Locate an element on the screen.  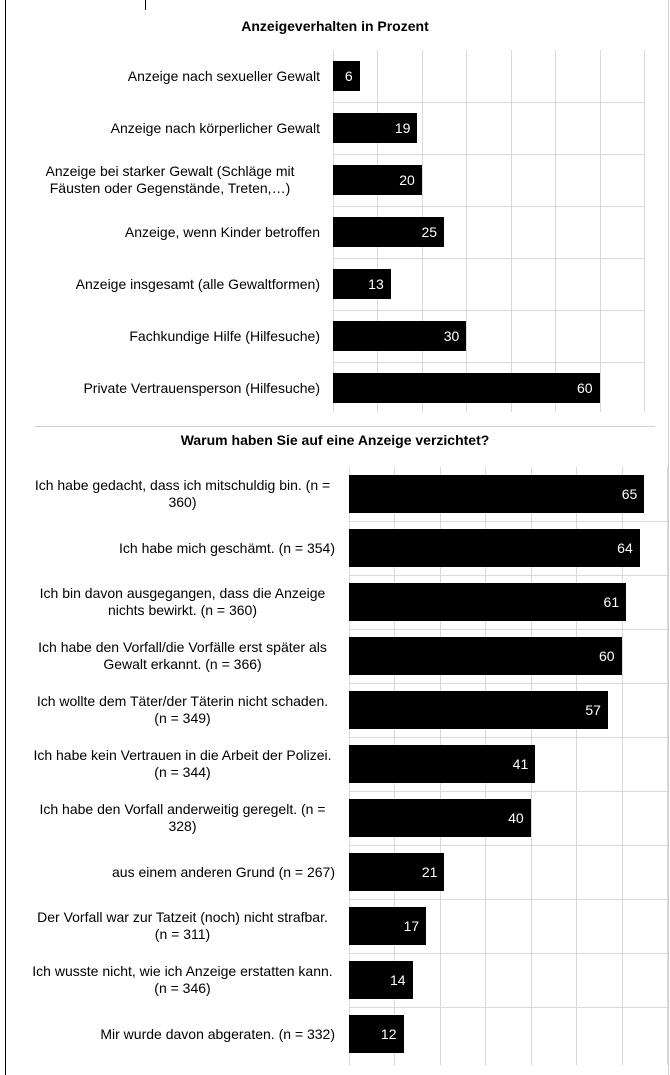
value-label: 6 is located at coordinates (348, 76).